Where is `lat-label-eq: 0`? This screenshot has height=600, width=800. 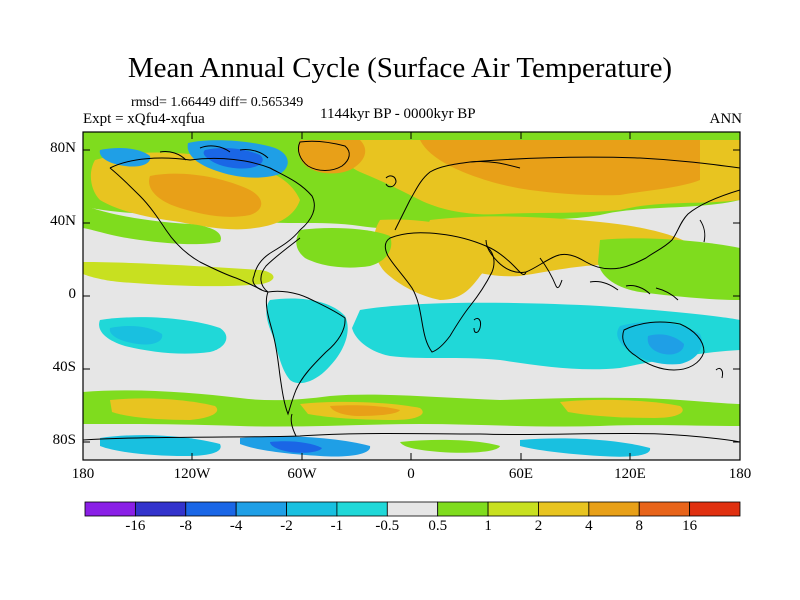 lat-label-eq: 0 is located at coordinates (72, 294).